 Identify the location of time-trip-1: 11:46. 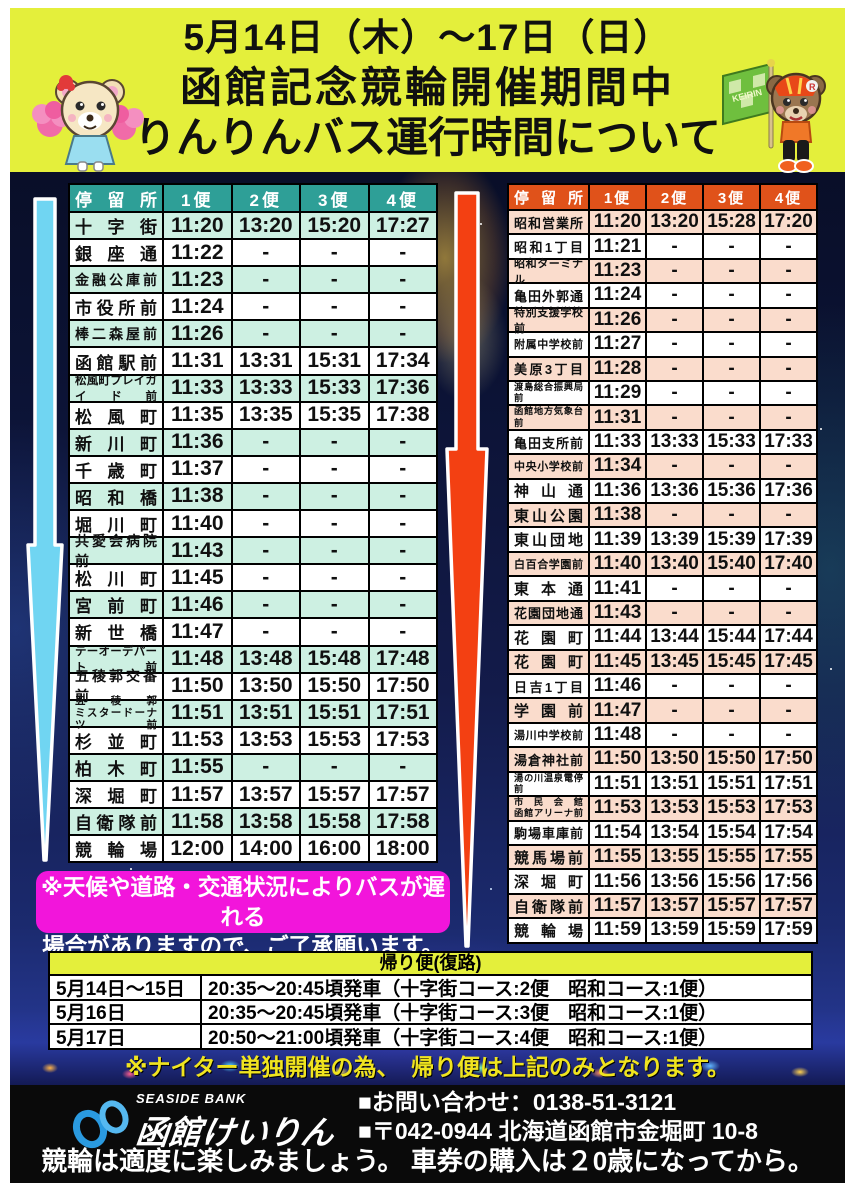
(616, 686).